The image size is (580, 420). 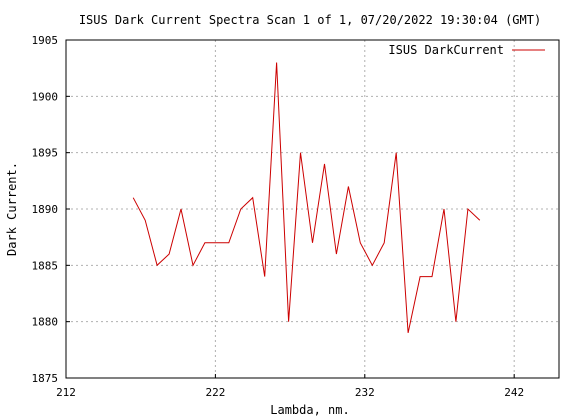 What do you see at coordinates (12, 209) in the screenshot?
I see `y-axis-label: Dark Current.` at bounding box center [12, 209].